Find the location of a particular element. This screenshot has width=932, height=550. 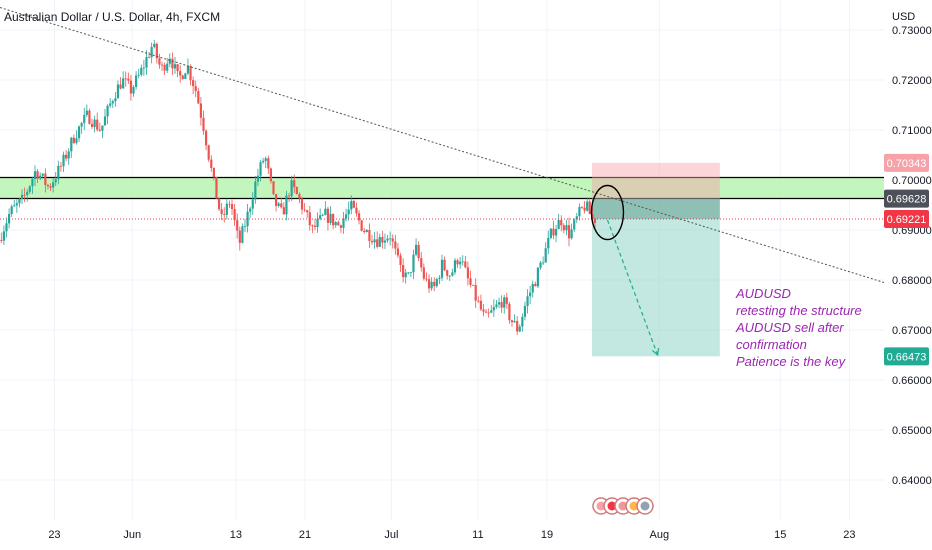

take-profit-area is located at coordinates (655, 287).